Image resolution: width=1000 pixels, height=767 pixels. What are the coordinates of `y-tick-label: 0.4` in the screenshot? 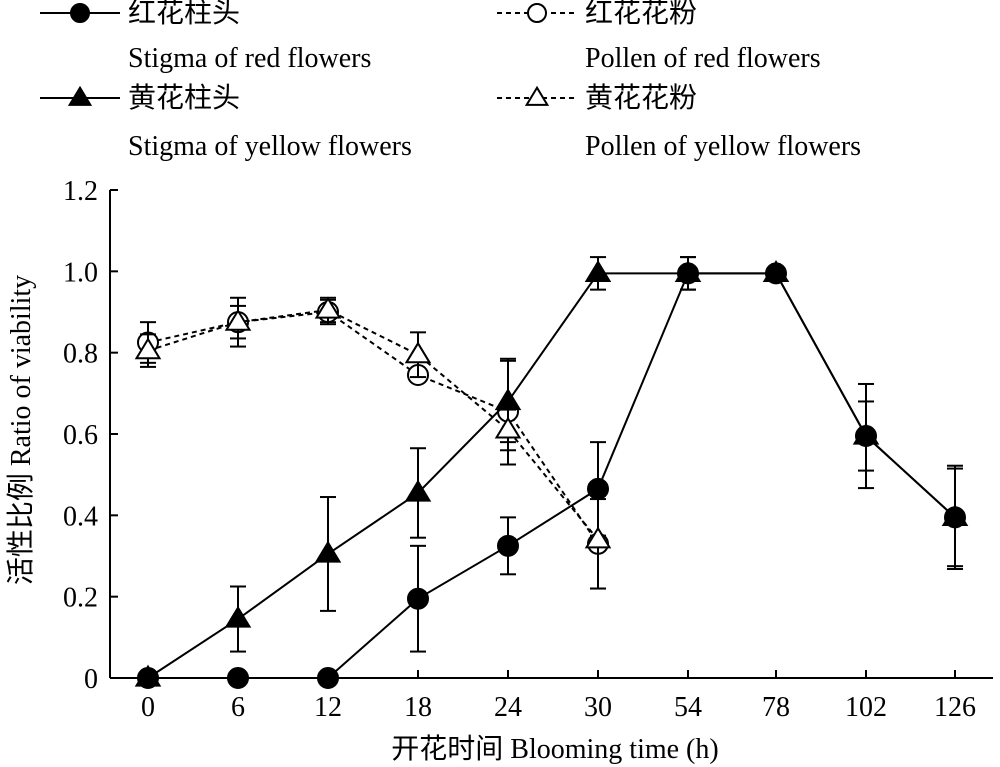 It's located at (80, 516).